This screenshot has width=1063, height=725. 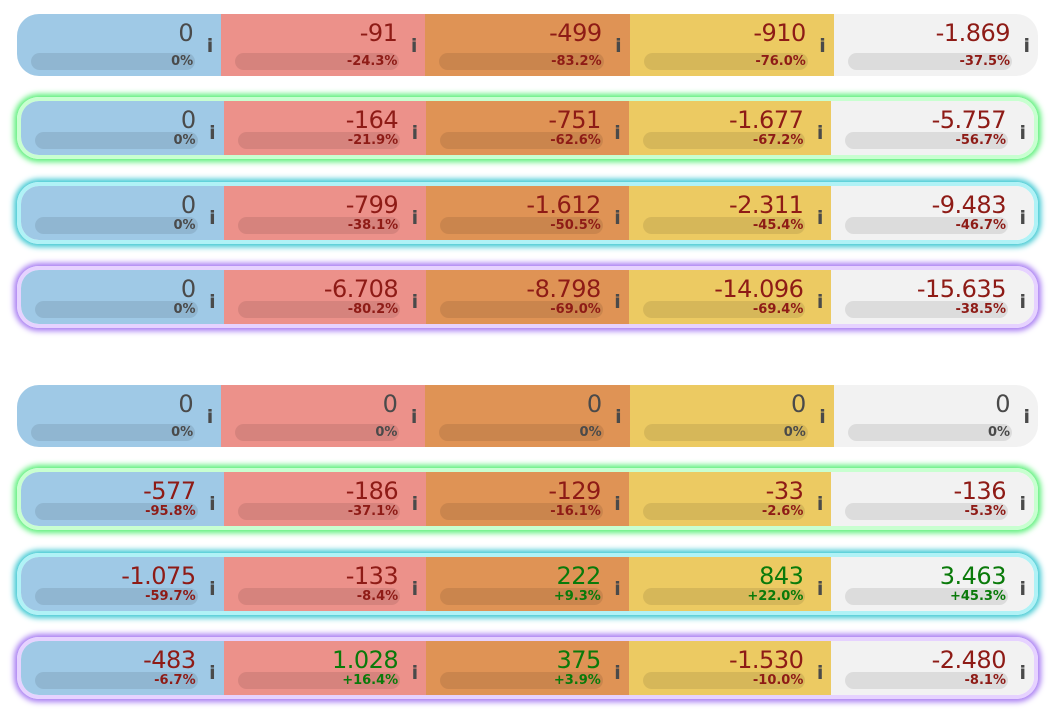 What do you see at coordinates (361, 289) in the screenshot?
I see `stat-value: -6.708` at bounding box center [361, 289].